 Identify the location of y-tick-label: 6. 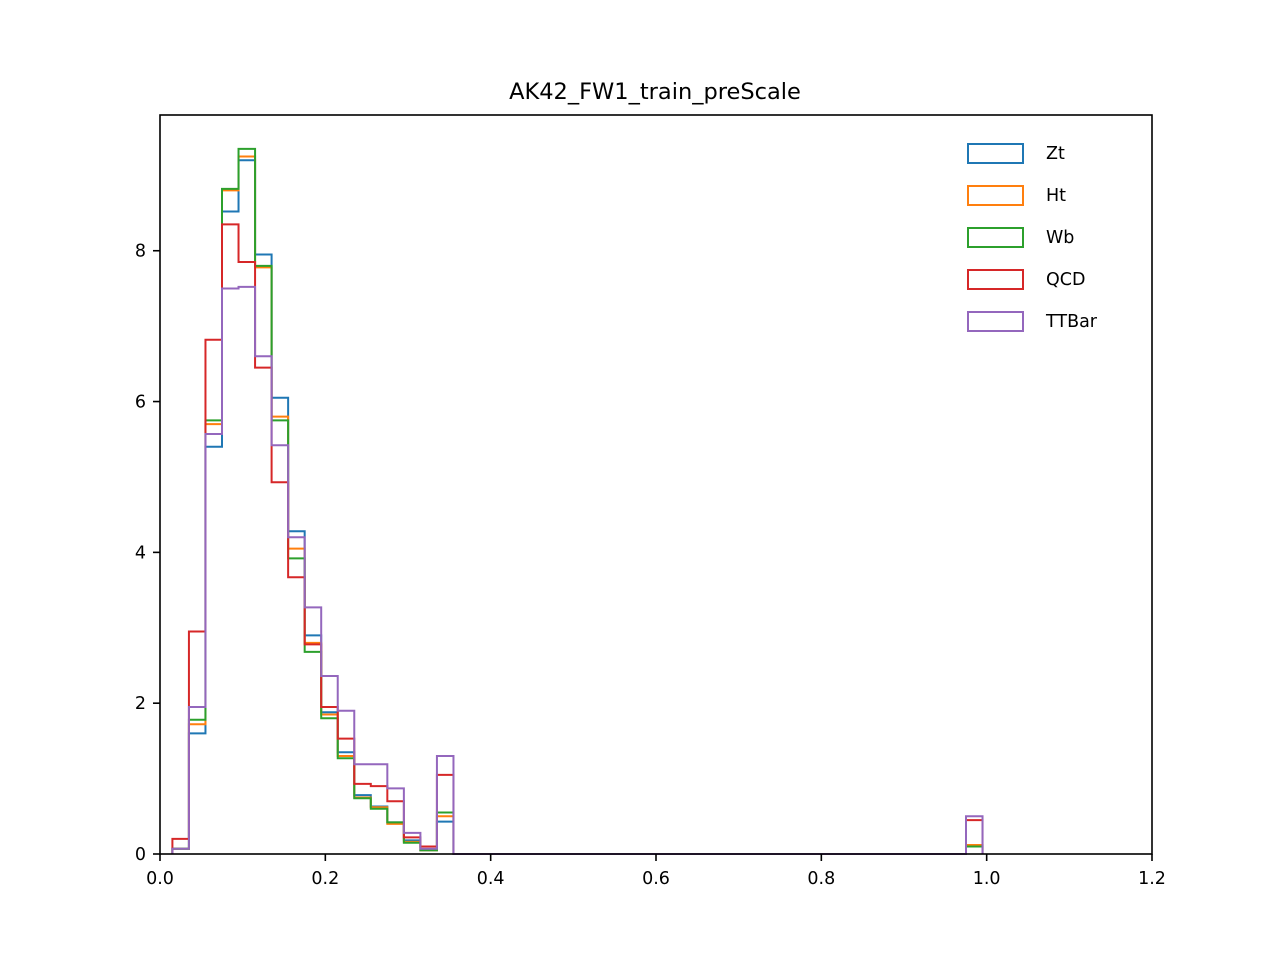
(140, 403).